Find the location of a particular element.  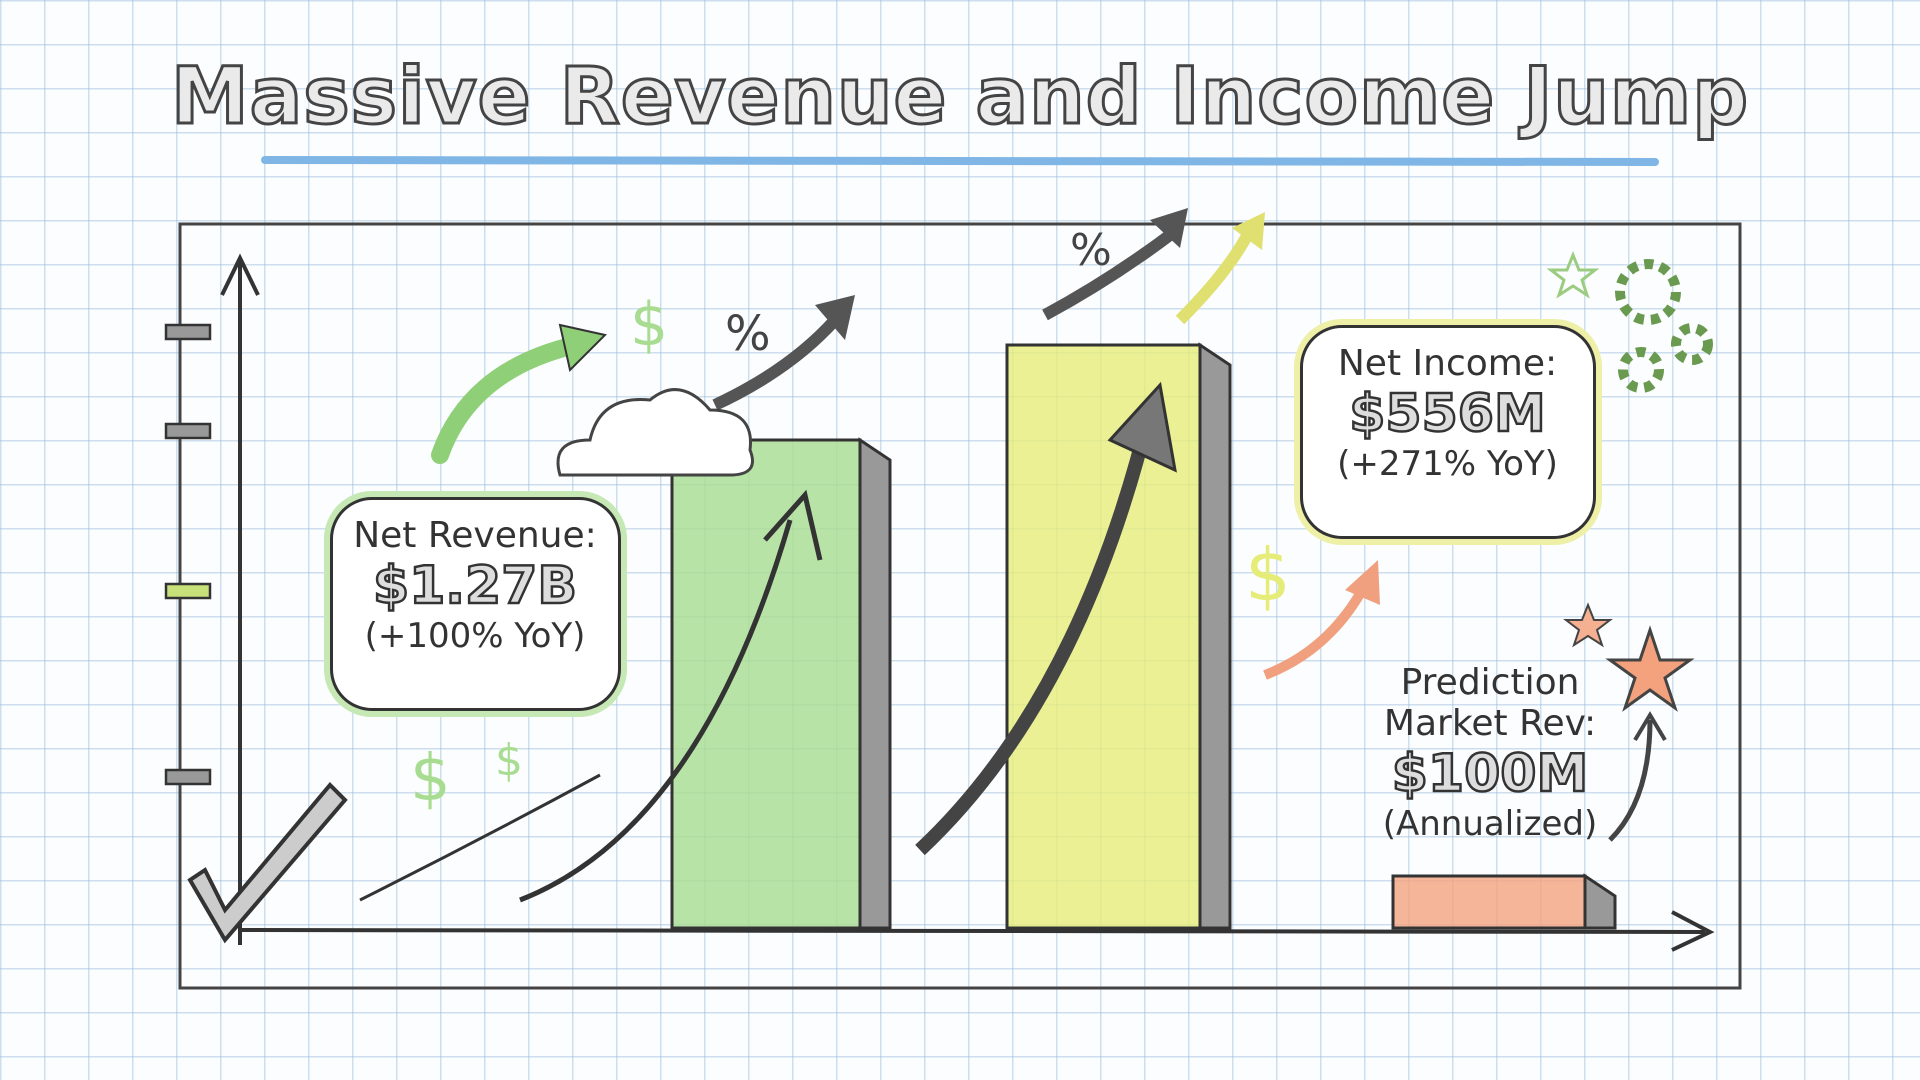

title-underline is located at coordinates (960, 161).